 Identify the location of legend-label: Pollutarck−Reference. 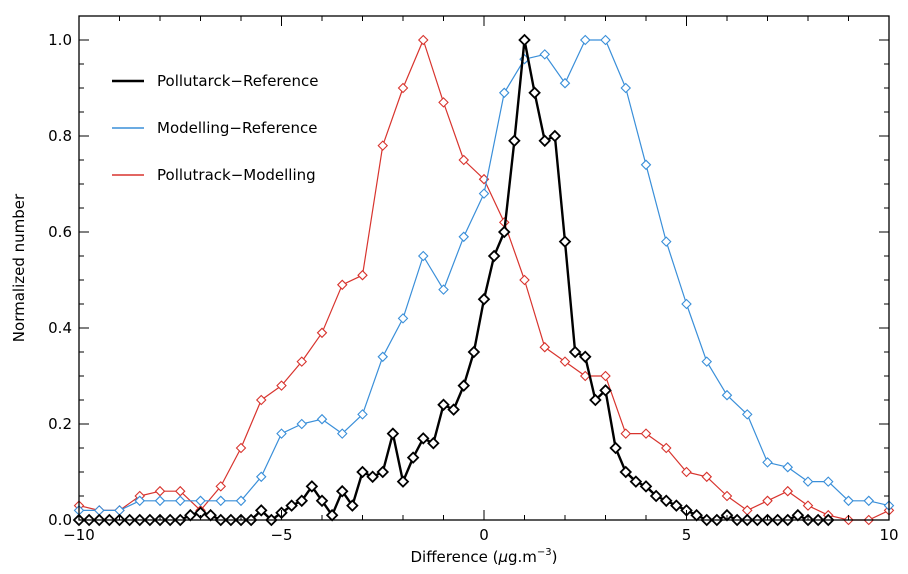
(237, 81).